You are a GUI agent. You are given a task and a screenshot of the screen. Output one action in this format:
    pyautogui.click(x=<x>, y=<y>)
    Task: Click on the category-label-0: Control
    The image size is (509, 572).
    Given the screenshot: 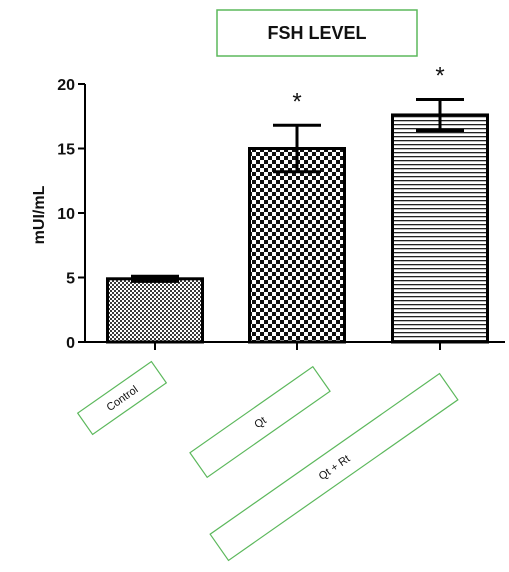 What is the action you would take?
    pyautogui.click(x=122, y=398)
    